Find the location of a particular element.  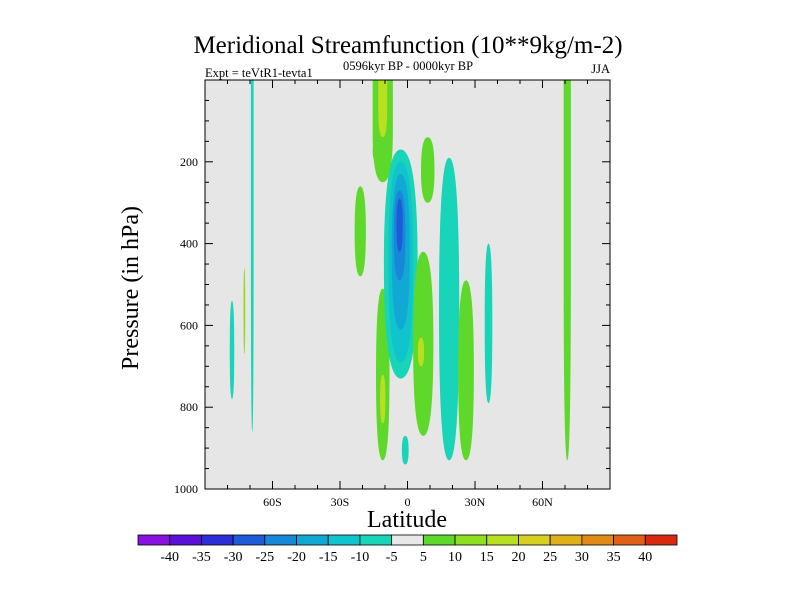

y-tick-label: 400 is located at coordinates (189, 244).